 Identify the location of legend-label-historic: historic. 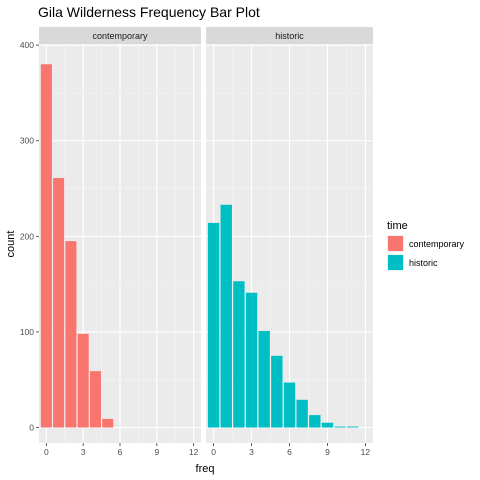
(423, 263).